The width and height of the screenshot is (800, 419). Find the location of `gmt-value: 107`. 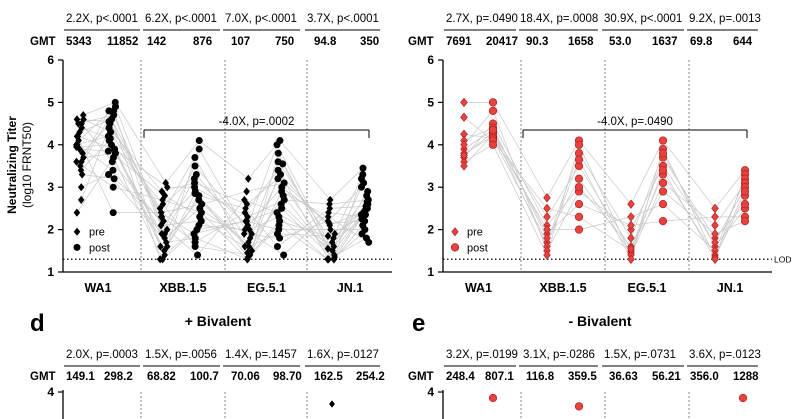

gmt-value: 107 is located at coordinates (240, 42).